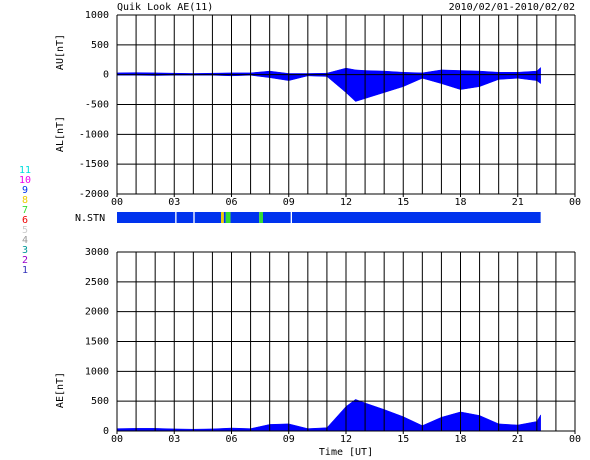 The height and width of the screenshot is (460, 590). What do you see at coordinates (25, 190) in the screenshot?
I see `legend-label: 9` at bounding box center [25, 190].